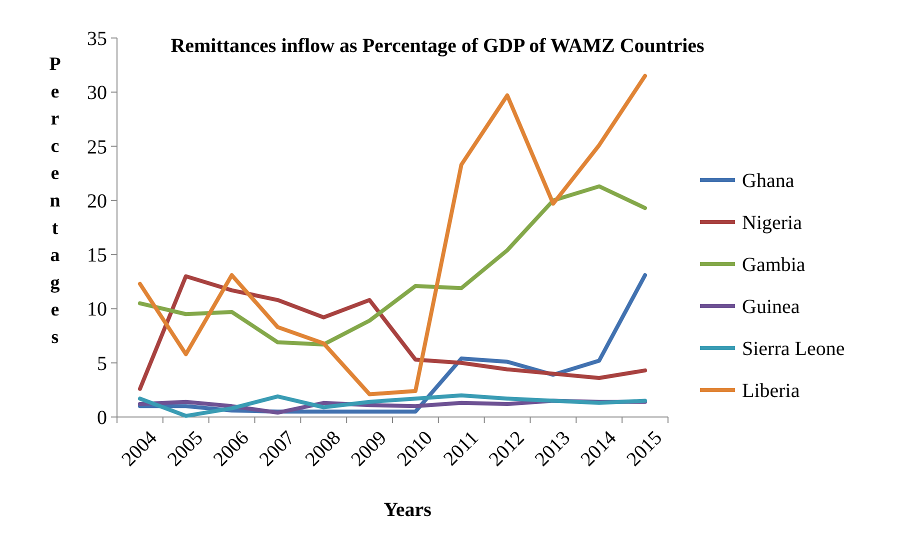 This screenshot has height=546, width=900. I want to click on legend-label: Sierra Leone, so click(793, 349).